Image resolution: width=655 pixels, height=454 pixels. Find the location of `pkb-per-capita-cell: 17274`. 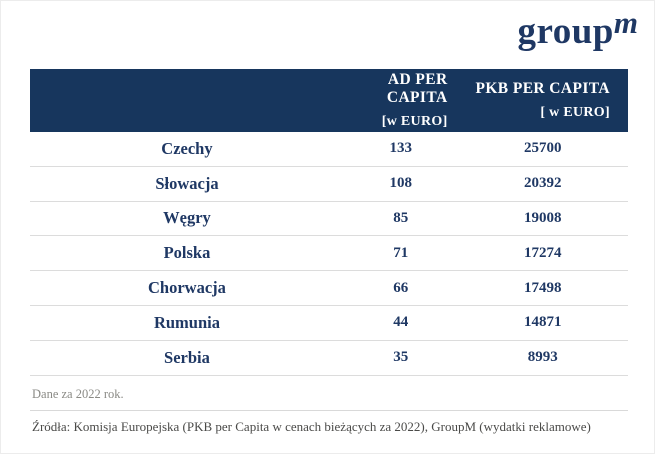

pkb-per-capita-cell: 17274 is located at coordinates (543, 252).